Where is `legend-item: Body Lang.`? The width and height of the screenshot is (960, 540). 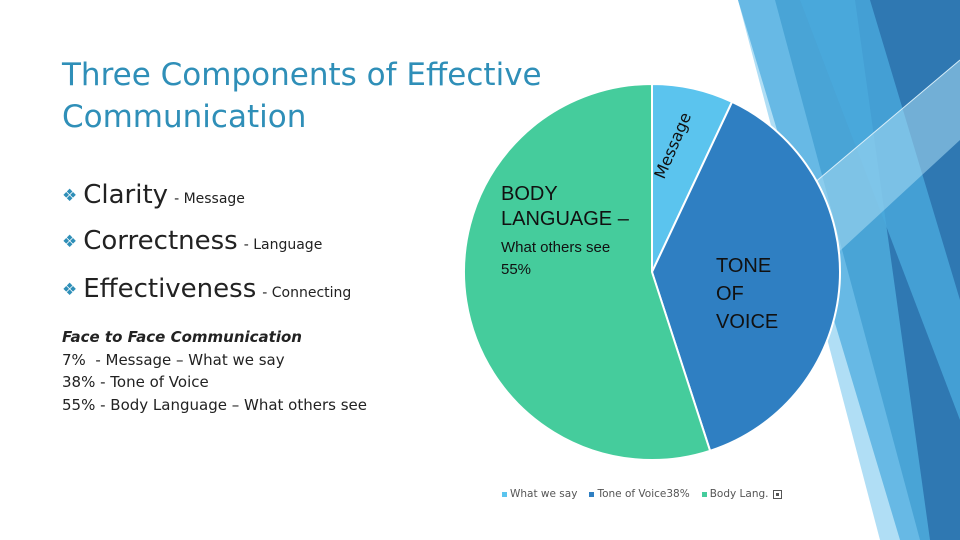
legend-item: Body Lang. is located at coordinates (742, 494).